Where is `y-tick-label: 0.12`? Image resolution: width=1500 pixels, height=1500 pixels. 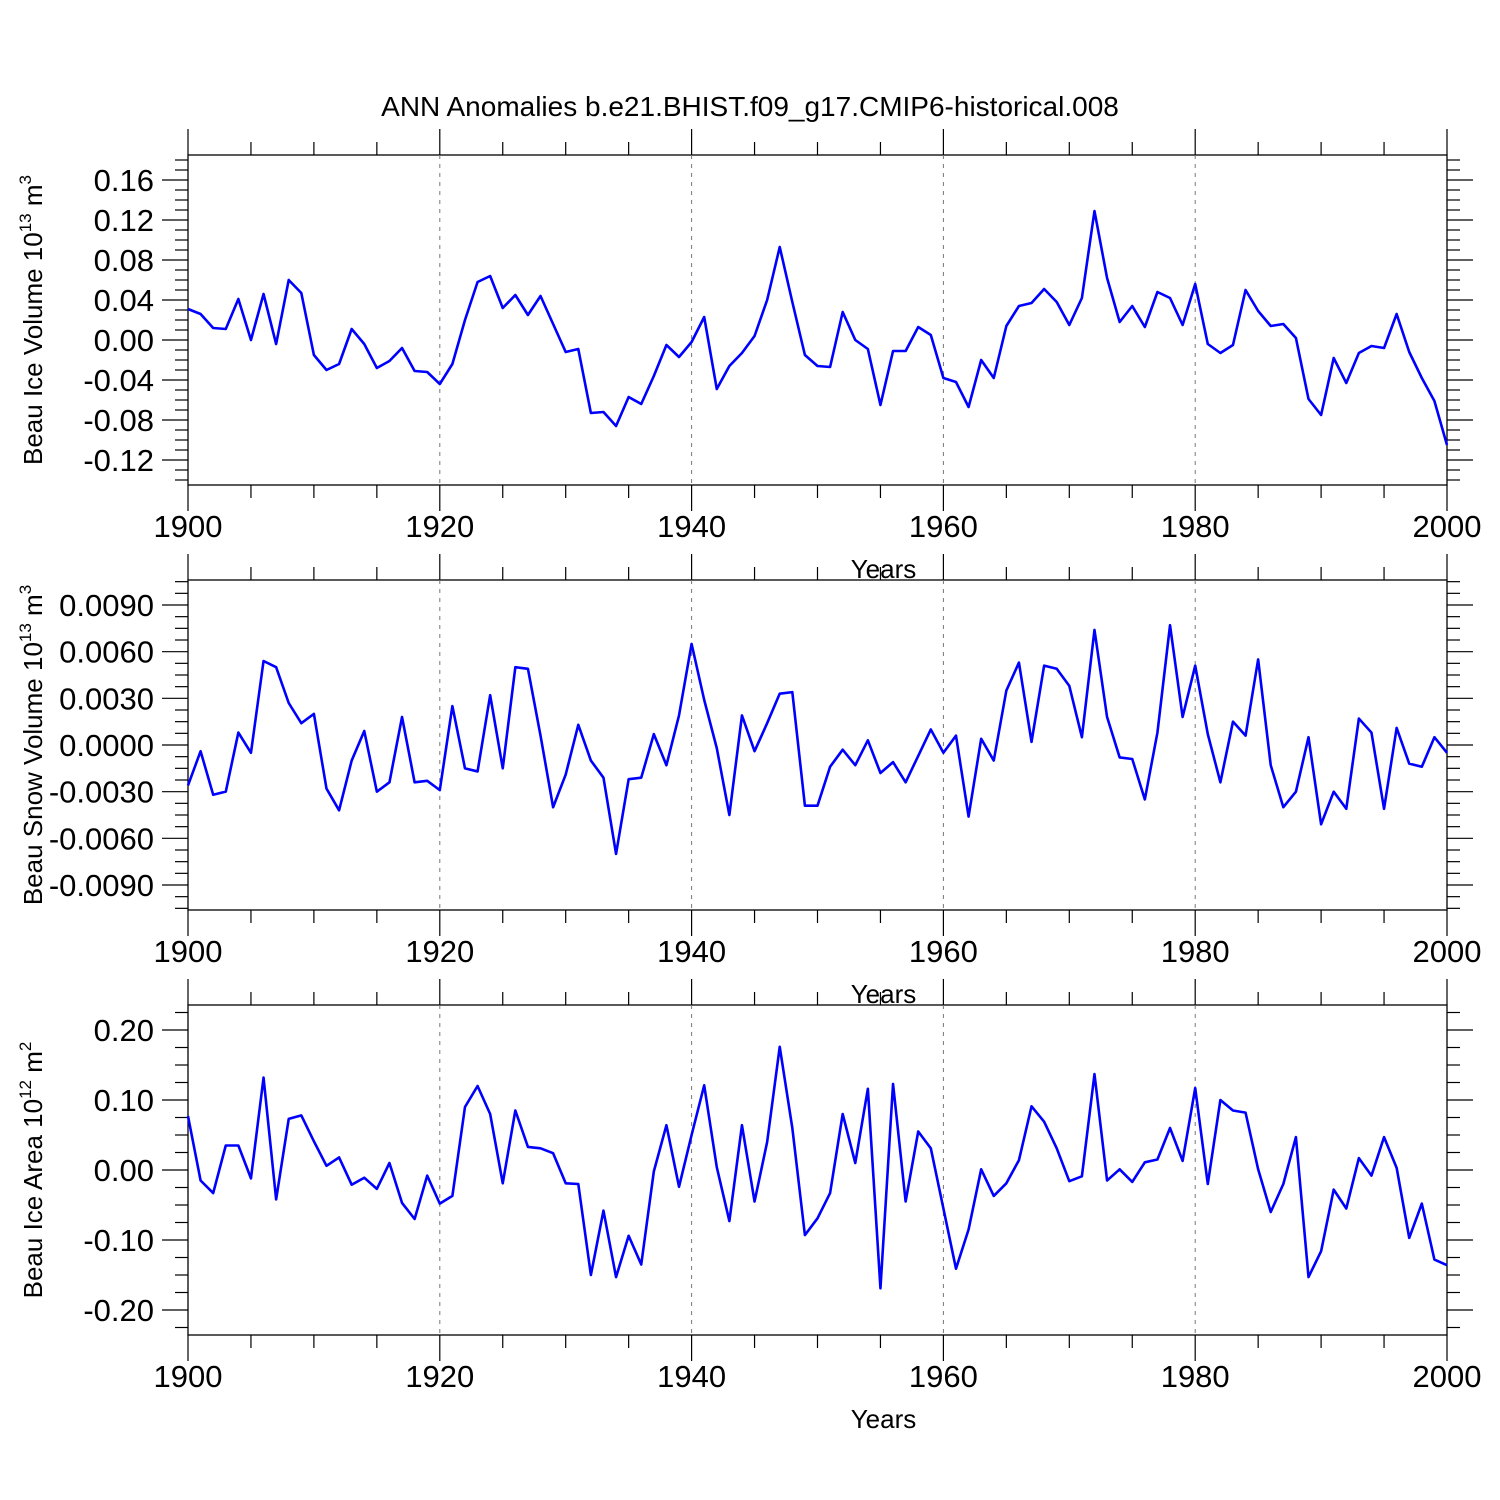
y-tick-label: 0.12 is located at coordinates (124, 220).